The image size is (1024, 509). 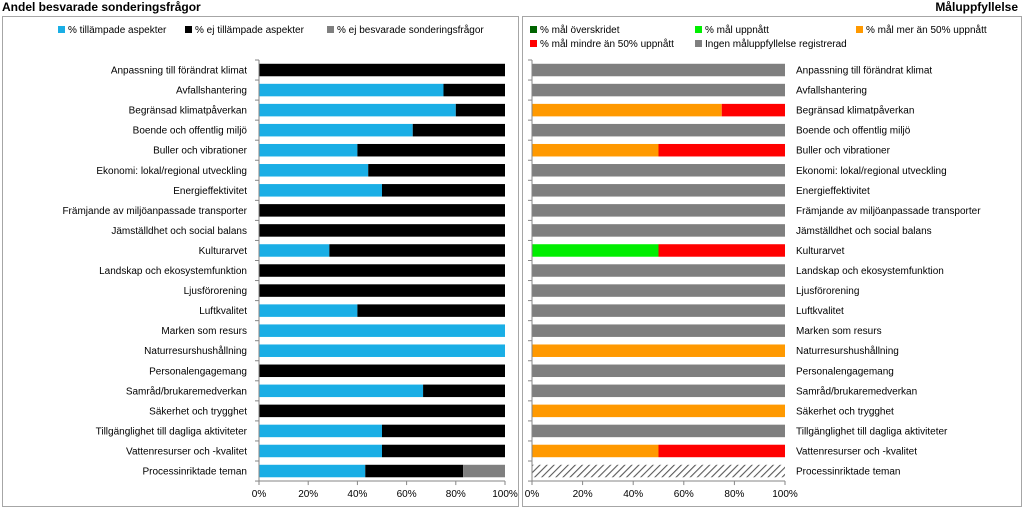 What do you see at coordinates (464, 391) in the screenshot?
I see `left-bar-ej-till-mpade-aspekter-samr-d-brukaremedverkan` at bounding box center [464, 391].